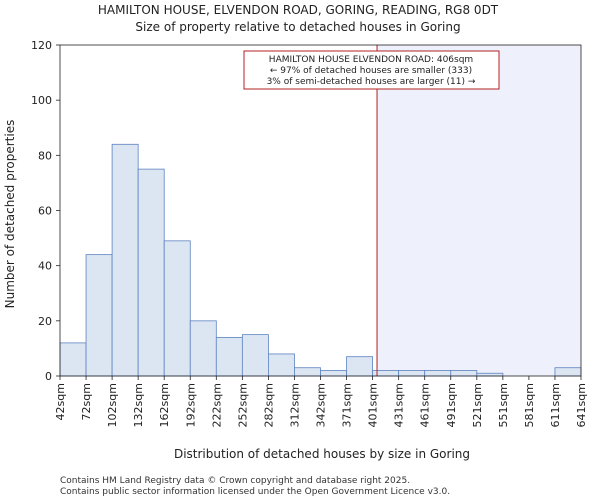 The image size is (600, 500). I want to click on x-tick-label: 431sqm, so click(399, 405).